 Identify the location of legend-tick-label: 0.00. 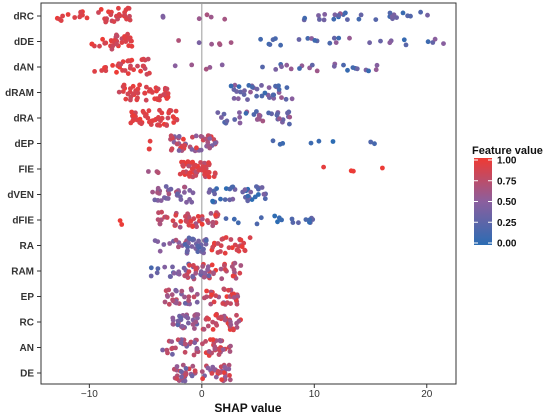
(507, 244).